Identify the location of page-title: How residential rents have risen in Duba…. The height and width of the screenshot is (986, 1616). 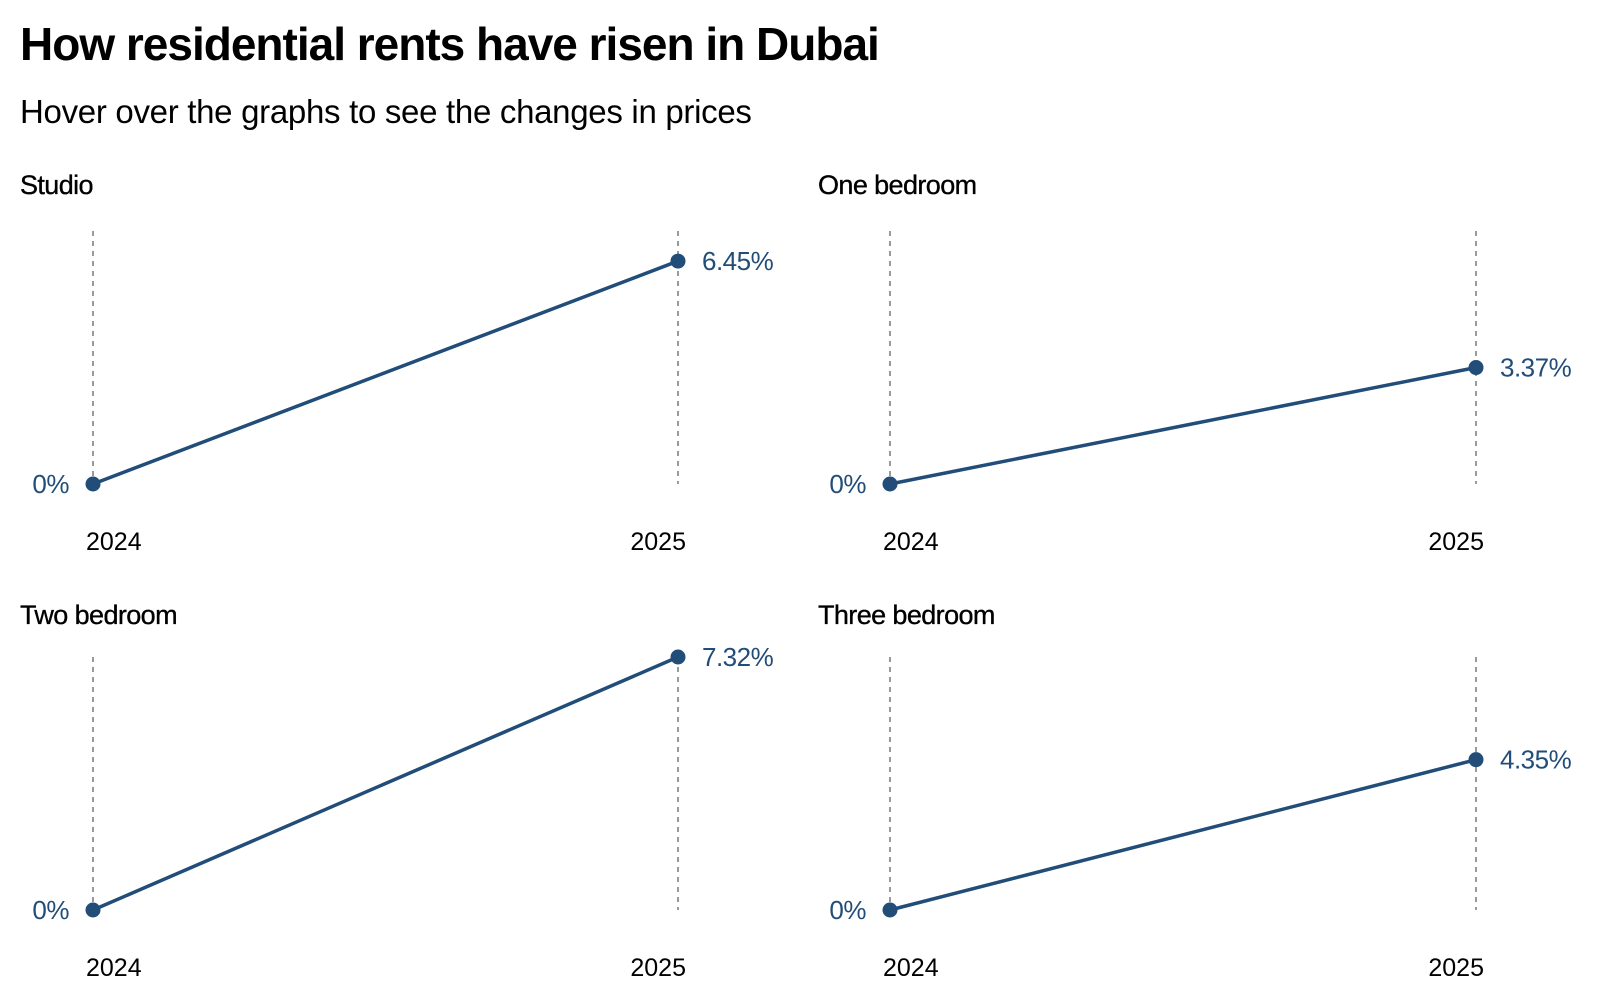
(450, 44).